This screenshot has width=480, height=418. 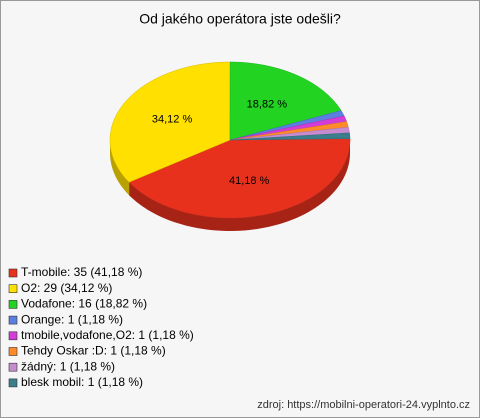 What do you see at coordinates (172, 119) in the screenshot?
I see `value-label: 34,12 %` at bounding box center [172, 119].